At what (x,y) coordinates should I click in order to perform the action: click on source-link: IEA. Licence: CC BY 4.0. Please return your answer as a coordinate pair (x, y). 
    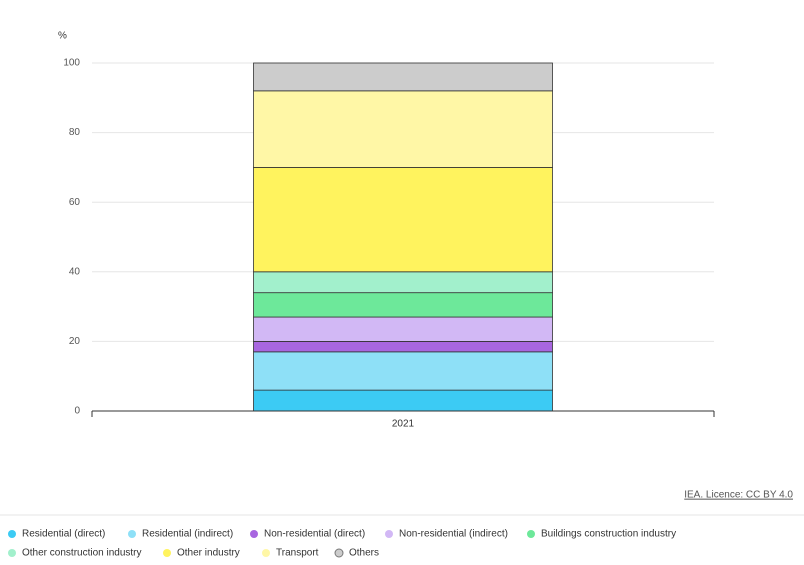
    Looking at the image, I should click on (738, 495).